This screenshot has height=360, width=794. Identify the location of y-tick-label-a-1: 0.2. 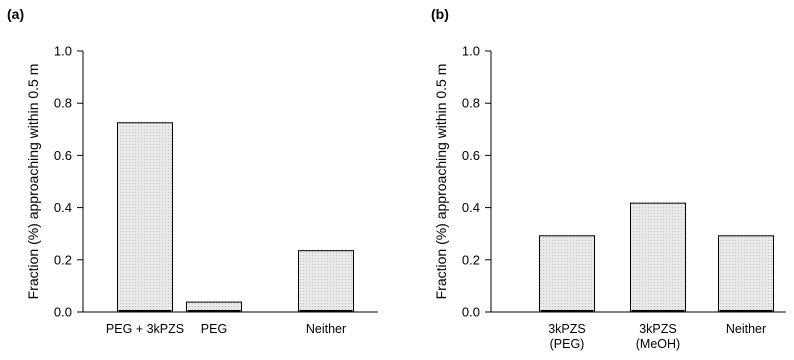
(63, 259).